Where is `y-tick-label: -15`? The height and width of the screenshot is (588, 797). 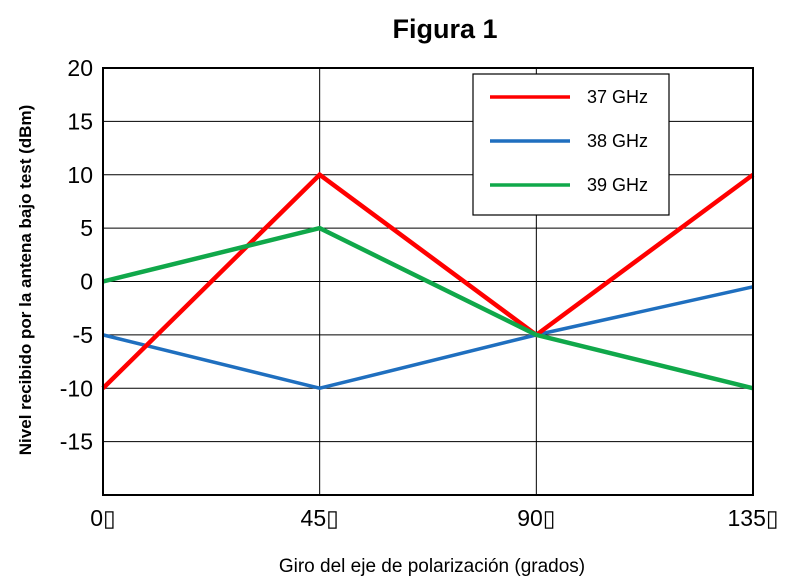 y-tick-label: -15 is located at coordinates (76, 442).